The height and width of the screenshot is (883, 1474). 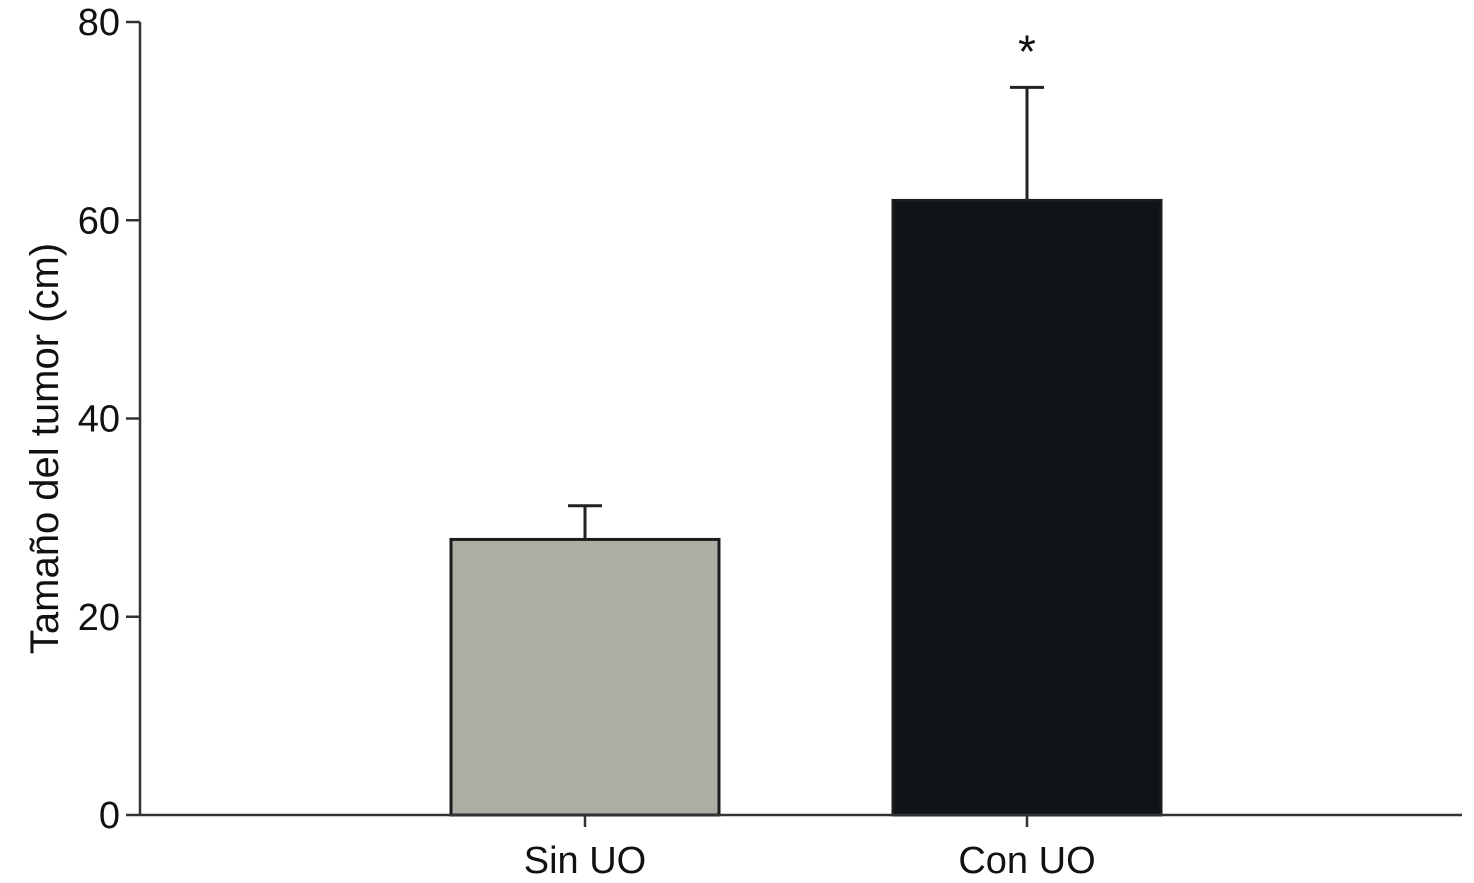 What do you see at coordinates (99, 420) in the screenshot?
I see `y-tick-label-40: 40` at bounding box center [99, 420].